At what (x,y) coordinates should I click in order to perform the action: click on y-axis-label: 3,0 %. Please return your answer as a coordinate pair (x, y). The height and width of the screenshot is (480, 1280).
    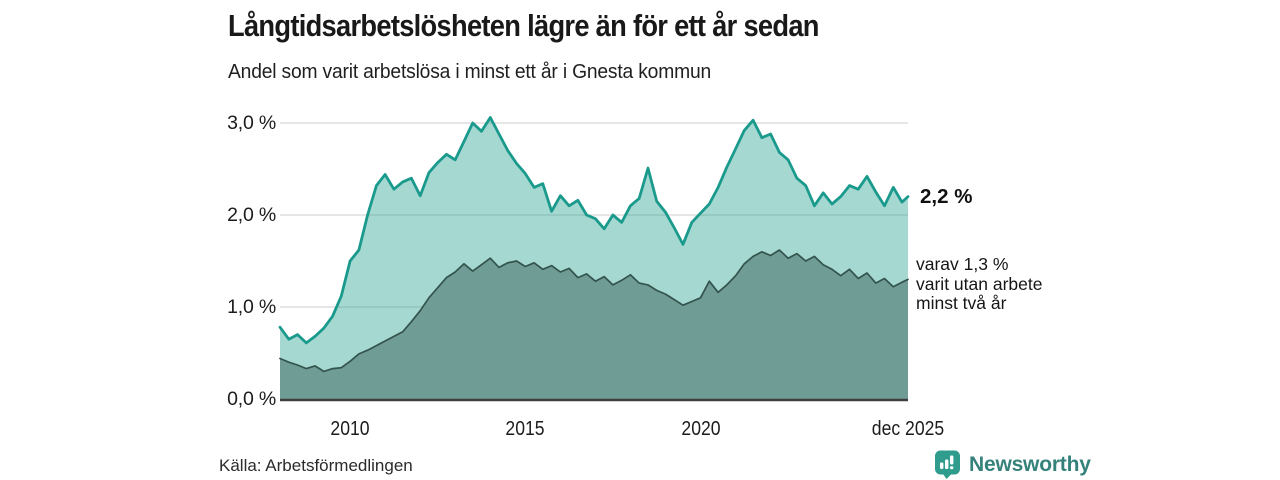
    Looking at the image, I should click on (251, 123).